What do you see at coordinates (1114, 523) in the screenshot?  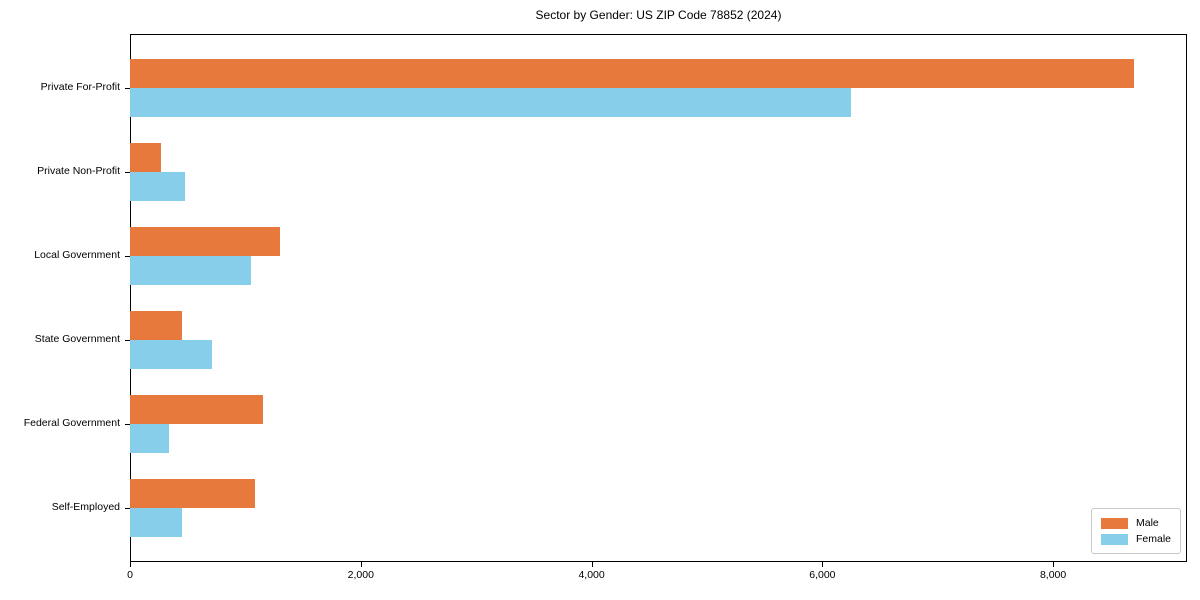 I see `male-legend-swatch` at bounding box center [1114, 523].